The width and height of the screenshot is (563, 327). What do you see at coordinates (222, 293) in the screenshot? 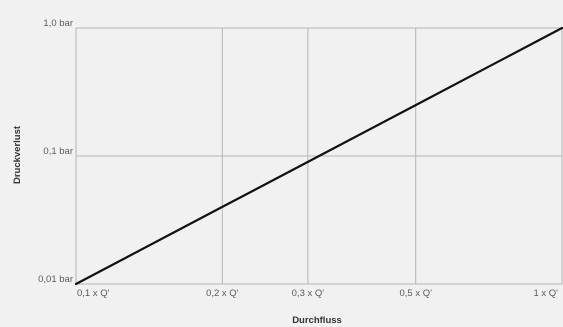
I see `x-tick-label: 0,2 x Q'` at bounding box center [222, 293].